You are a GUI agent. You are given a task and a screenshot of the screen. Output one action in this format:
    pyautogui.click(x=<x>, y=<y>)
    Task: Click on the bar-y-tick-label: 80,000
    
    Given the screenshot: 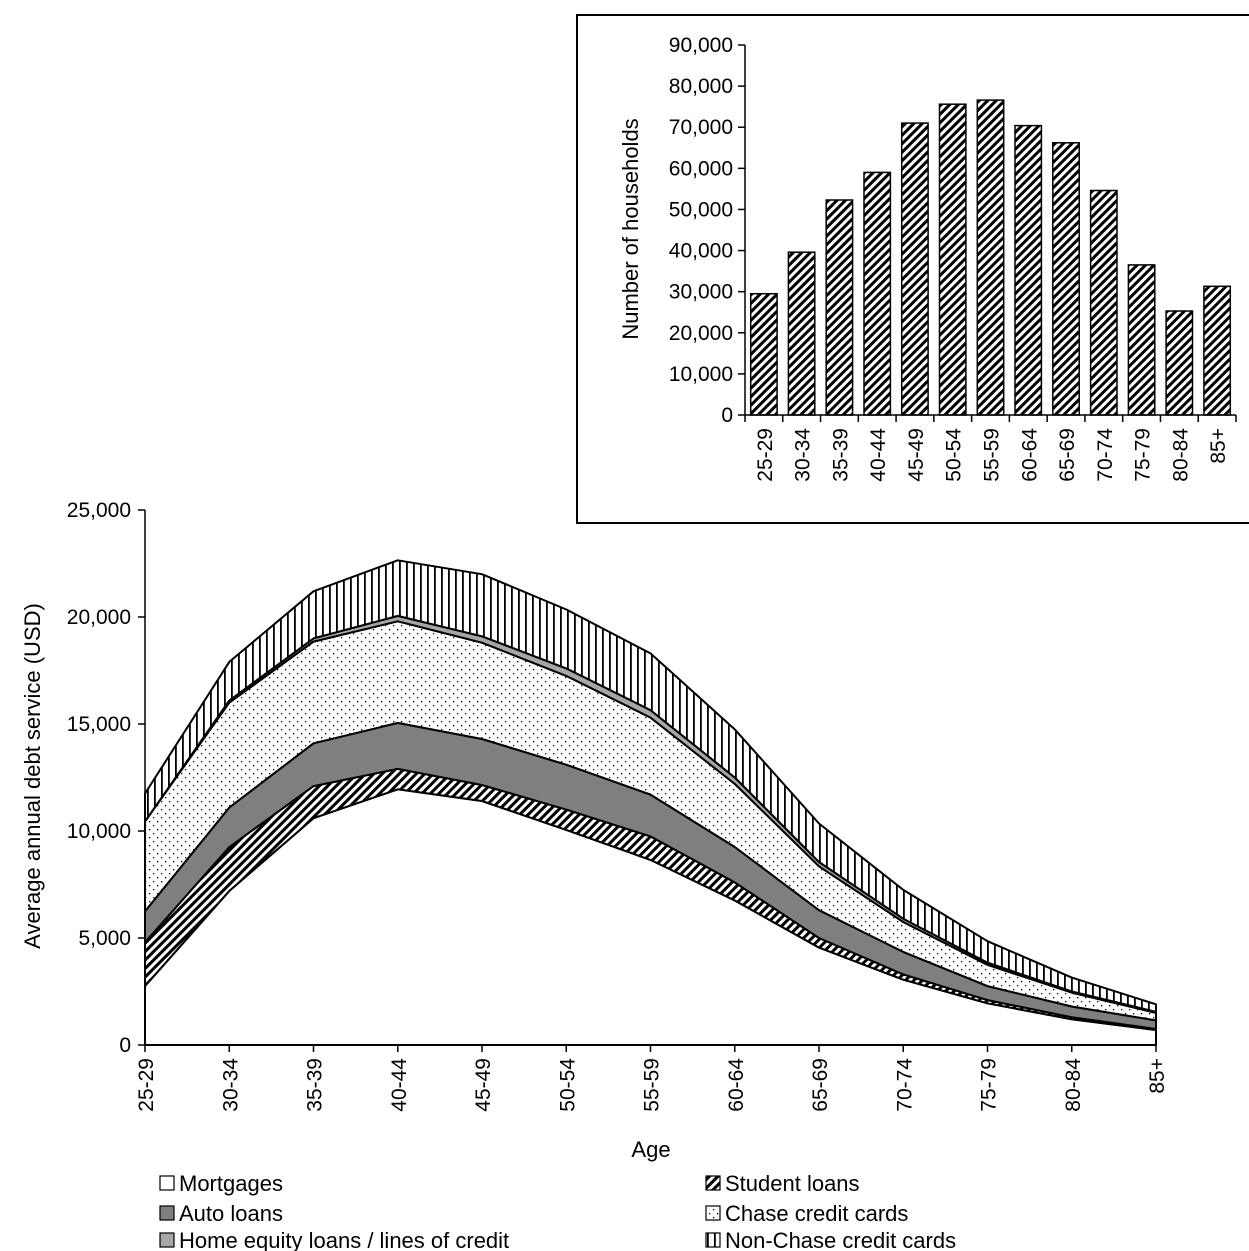 What is the action you would take?
    pyautogui.click(x=701, y=86)
    